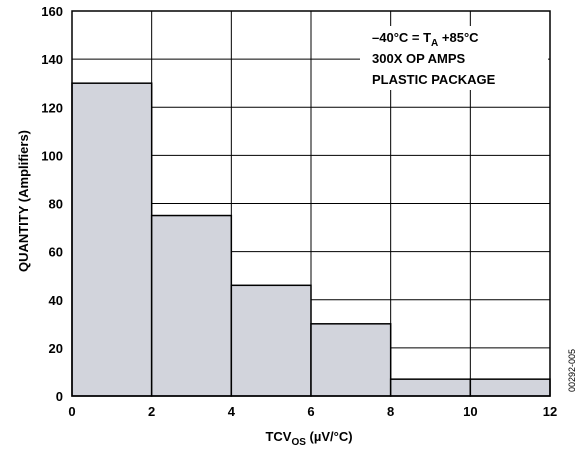 The image size is (581, 450). What do you see at coordinates (419, 58) in the screenshot?
I see `annotation-line-2: 300X OP AMPS` at bounding box center [419, 58].